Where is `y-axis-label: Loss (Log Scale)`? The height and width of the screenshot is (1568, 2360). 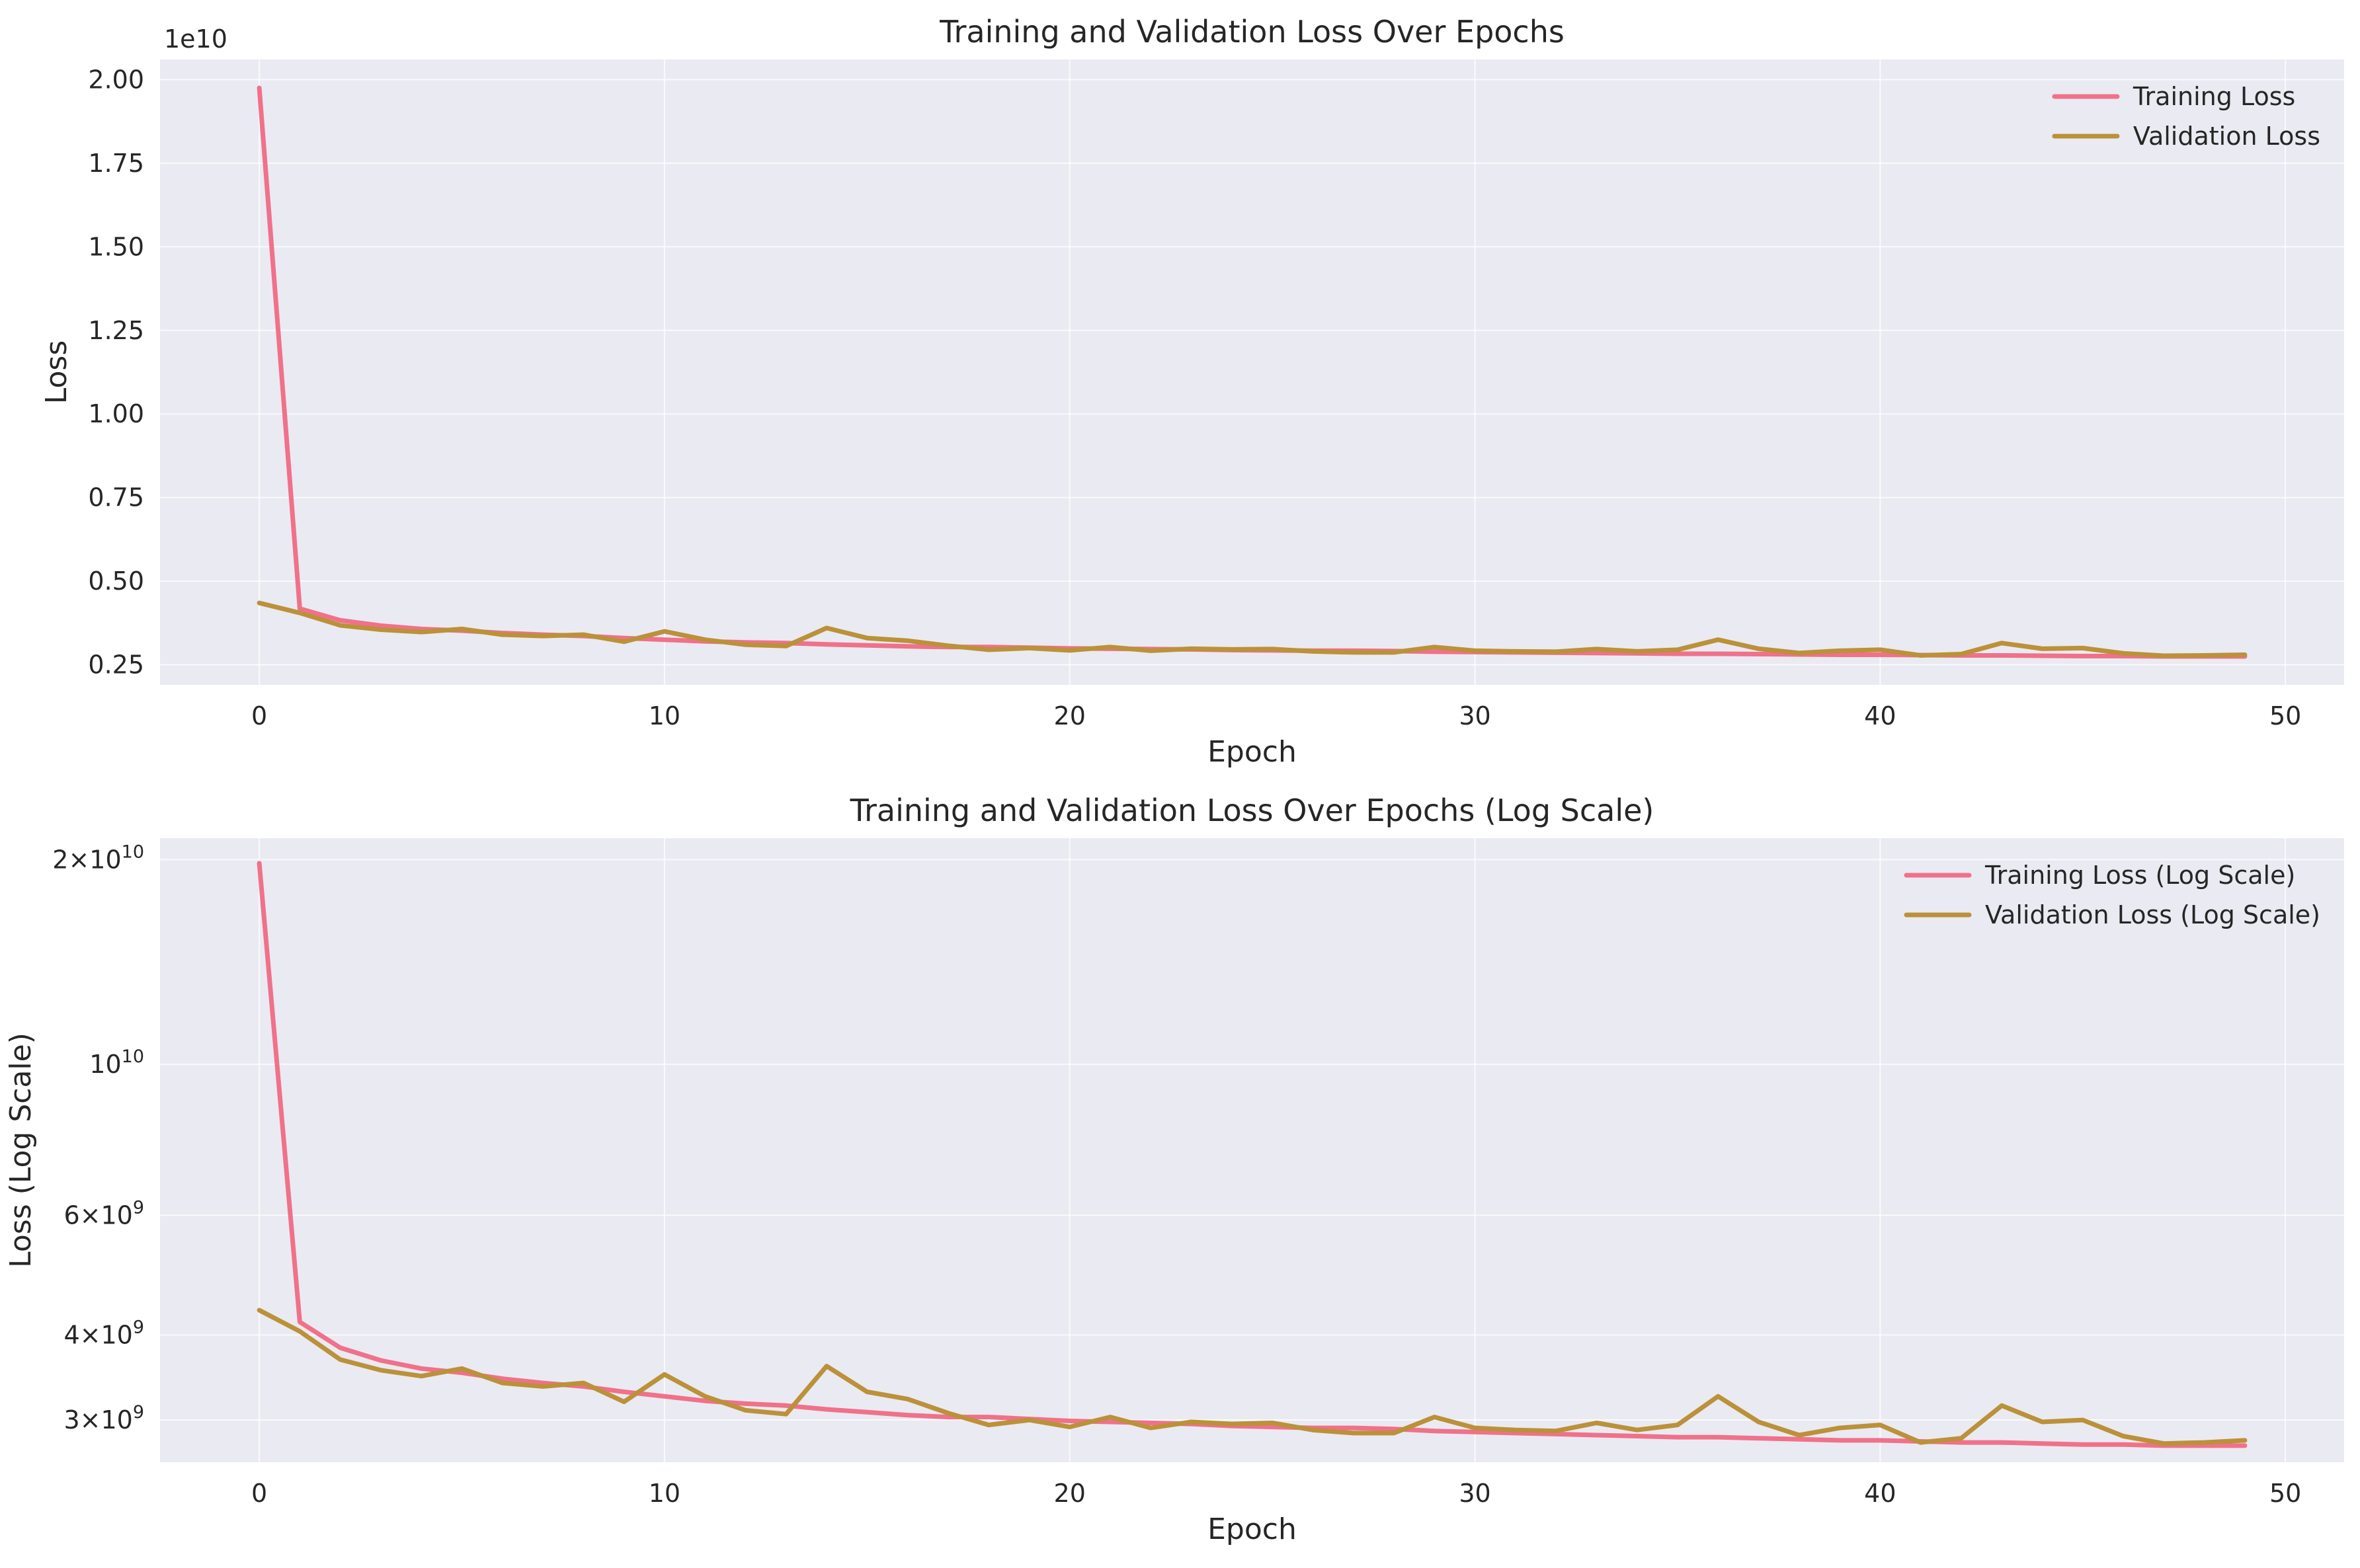 y-axis-label: Loss (Log Scale) is located at coordinates (21, 1150).